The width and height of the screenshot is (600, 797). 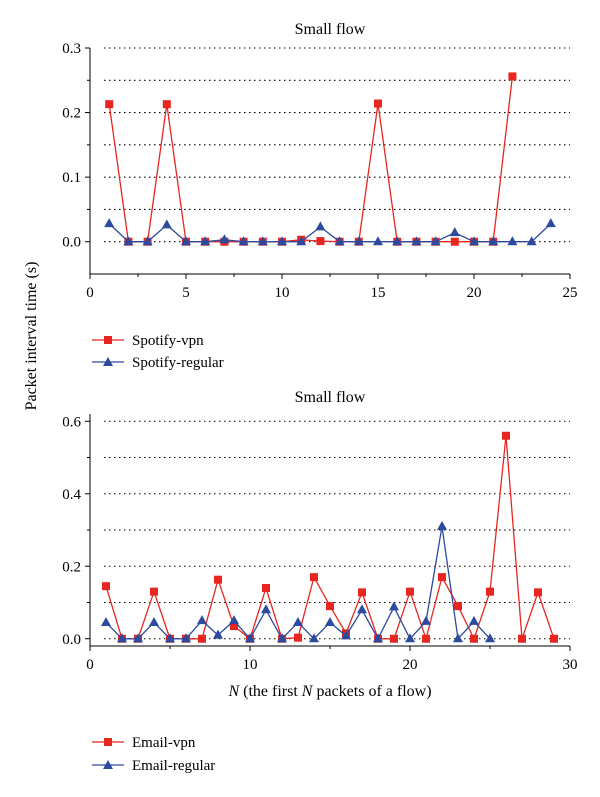 I want to click on y-tick-label: 0.2, so click(x=71, y=567).